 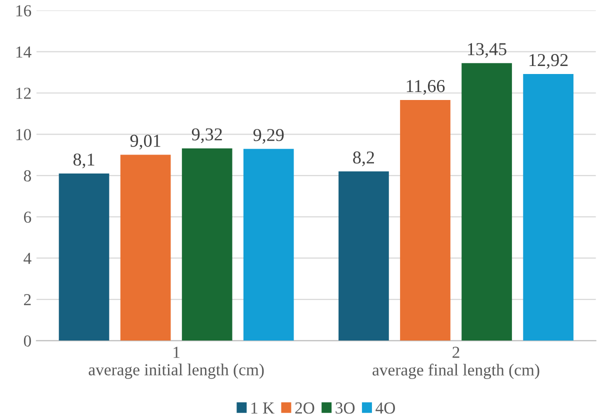 What do you see at coordinates (28, 258) in the screenshot?
I see `y-tick-label: 4` at bounding box center [28, 258].